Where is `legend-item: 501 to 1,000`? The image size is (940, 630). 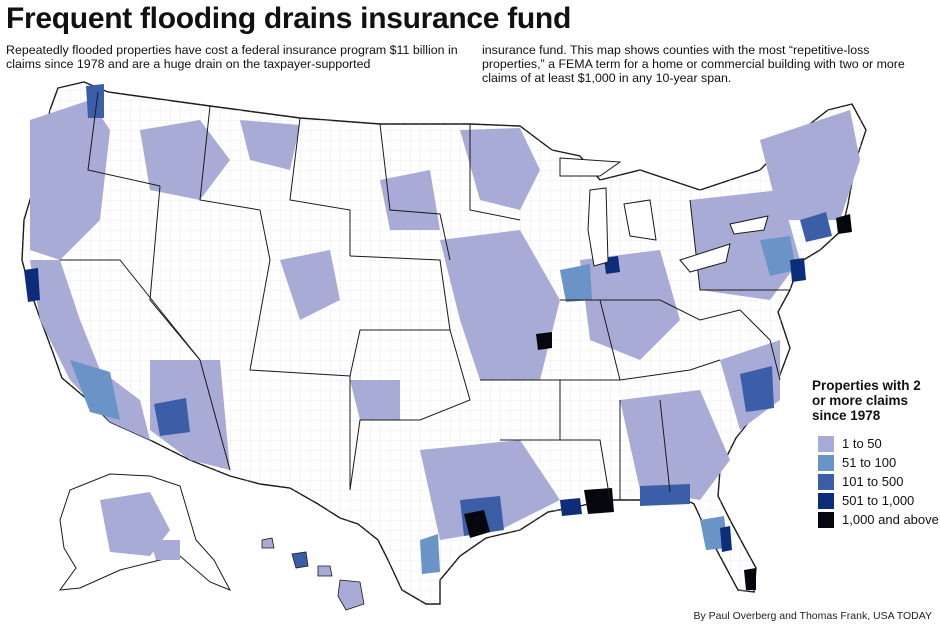 legend-item: 501 to 1,000 is located at coordinates (876, 502).